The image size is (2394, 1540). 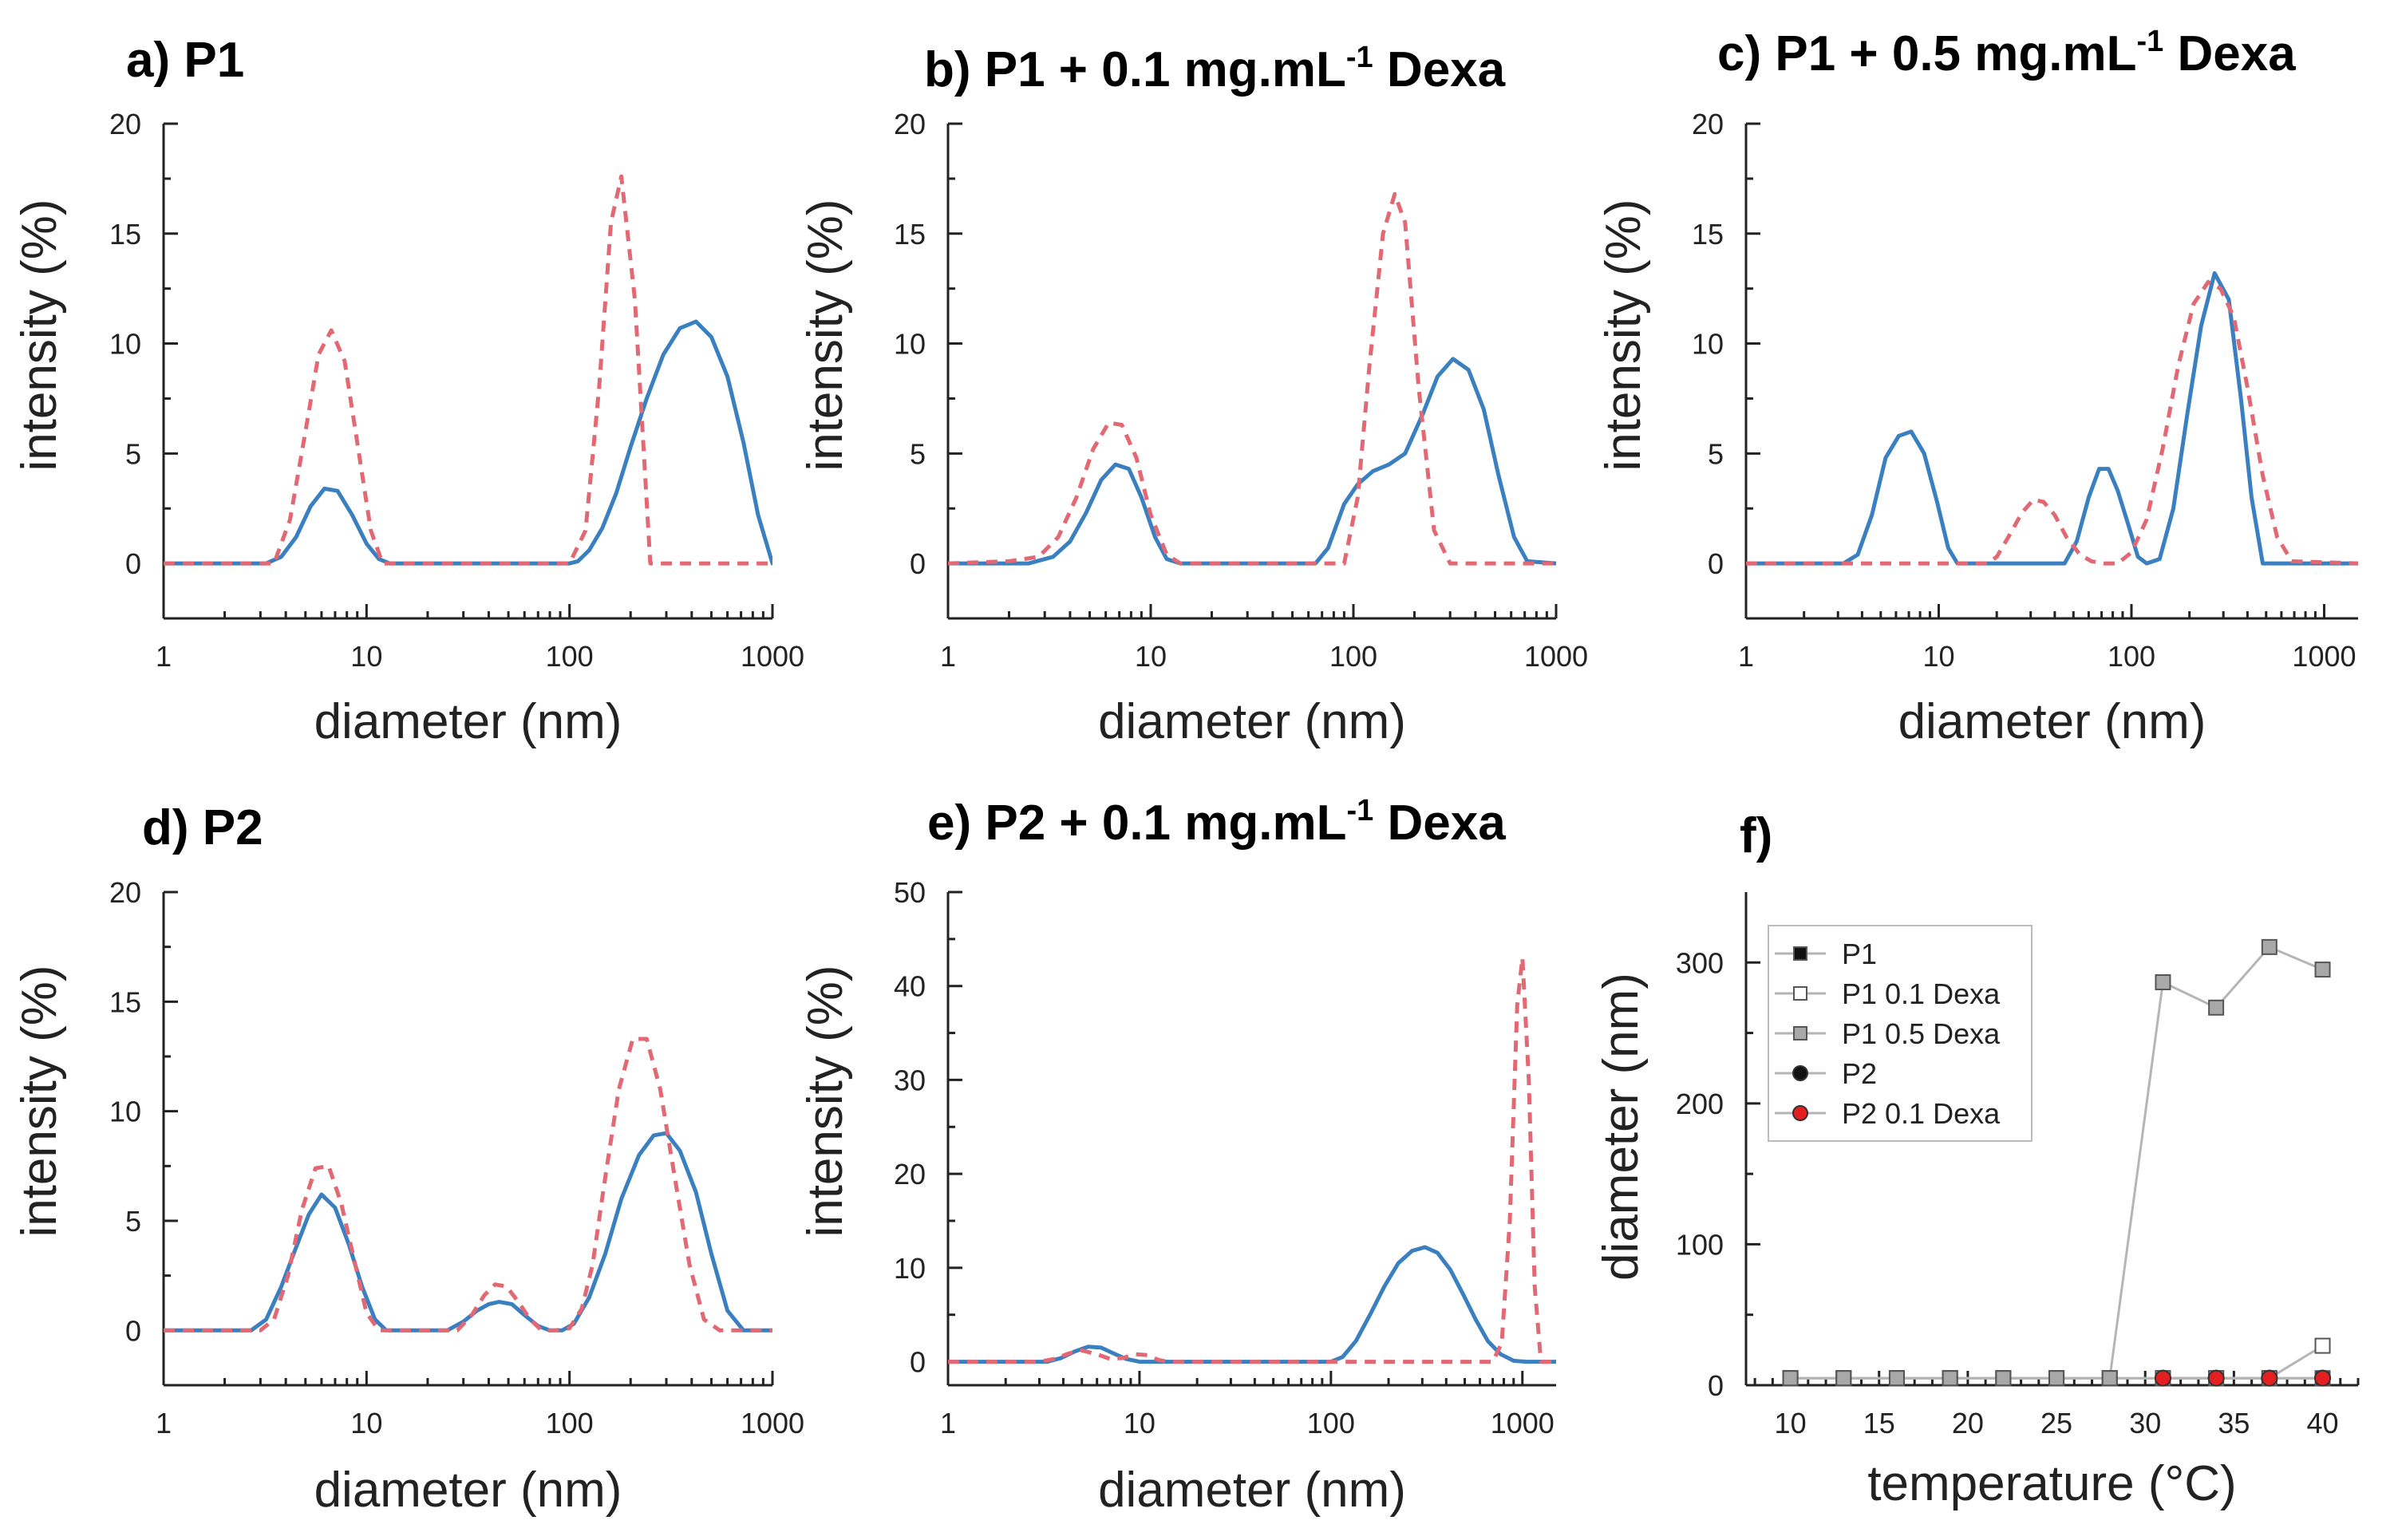 I want to click on y-tick-label-a: 5, so click(x=133, y=453).